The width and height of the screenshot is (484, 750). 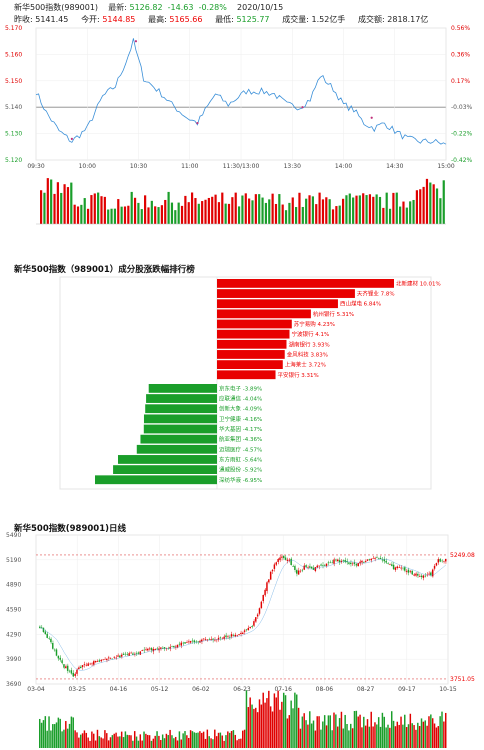 What do you see at coordinates (460, 28) in the screenshot?
I see `y-pct-label: 0.56%` at bounding box center [460, 28].